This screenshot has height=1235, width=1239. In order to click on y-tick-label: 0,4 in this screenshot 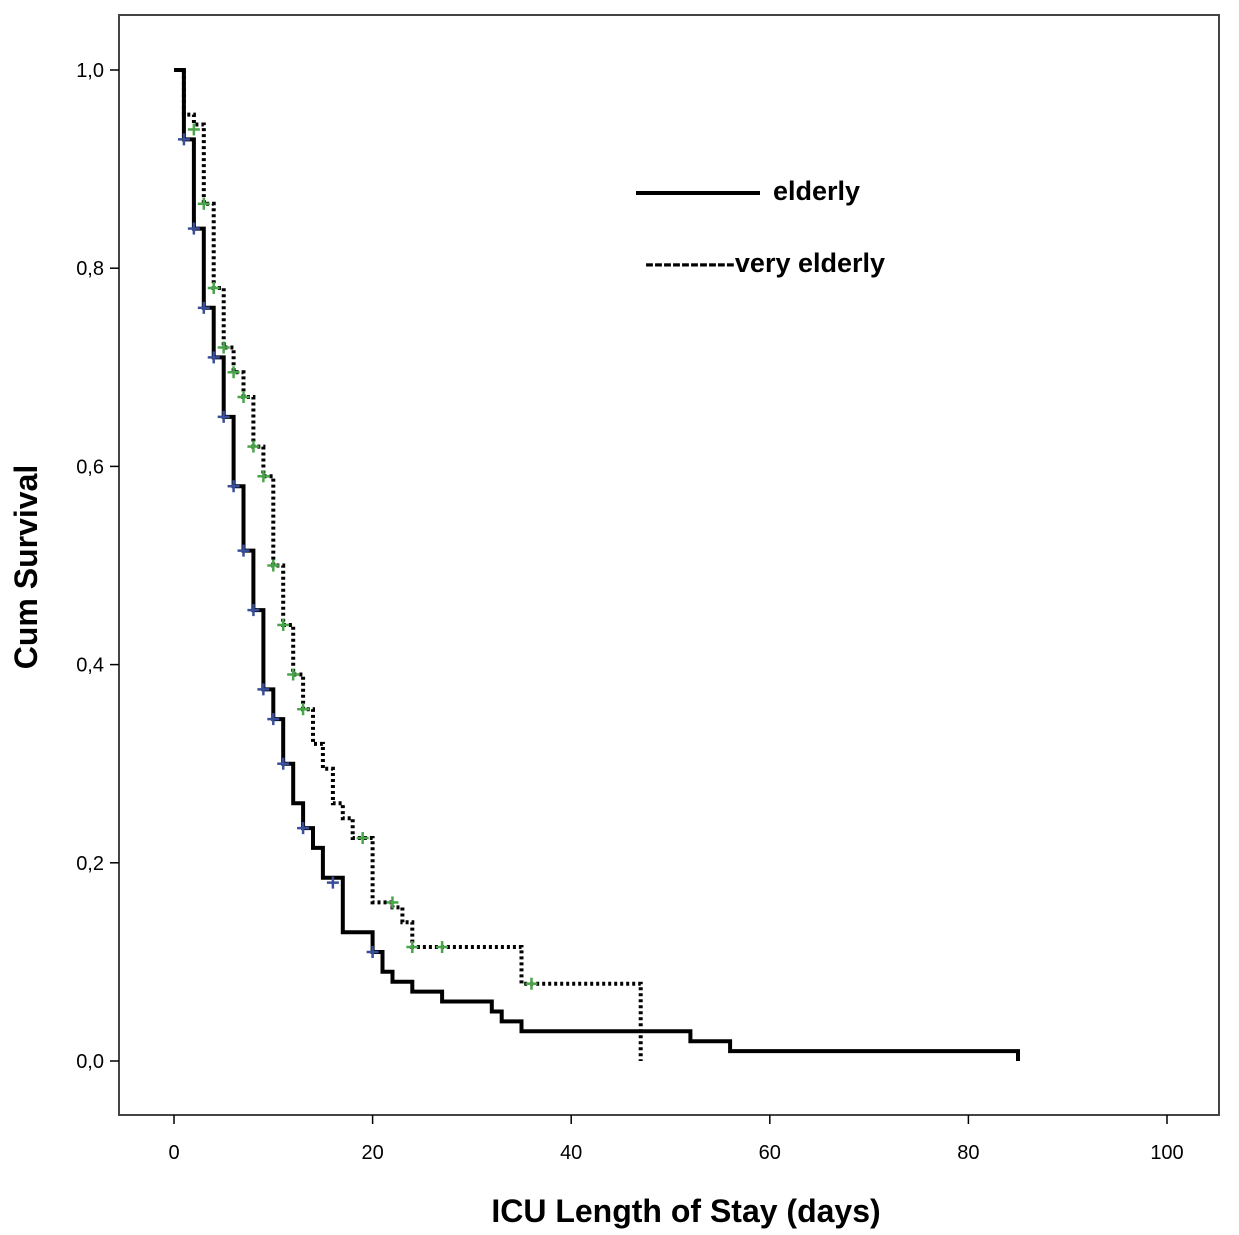, I will do `click(90, 666)`.